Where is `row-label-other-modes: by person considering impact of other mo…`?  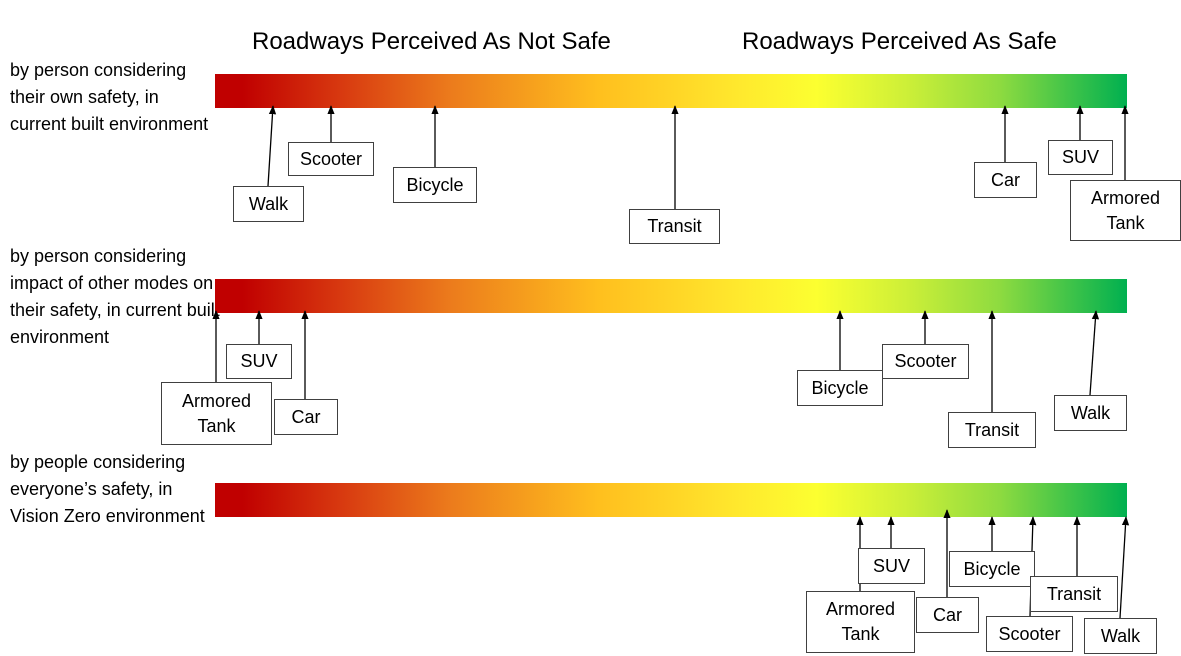
row-label-other-modes: by person considering impact of other mo… is located at coordinates (115, 296).